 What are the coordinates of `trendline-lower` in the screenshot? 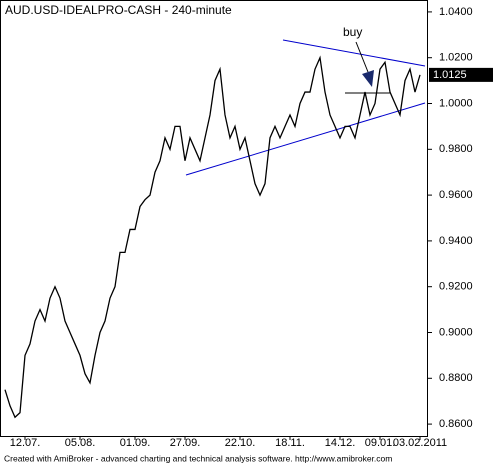 It's located at (305, 139).